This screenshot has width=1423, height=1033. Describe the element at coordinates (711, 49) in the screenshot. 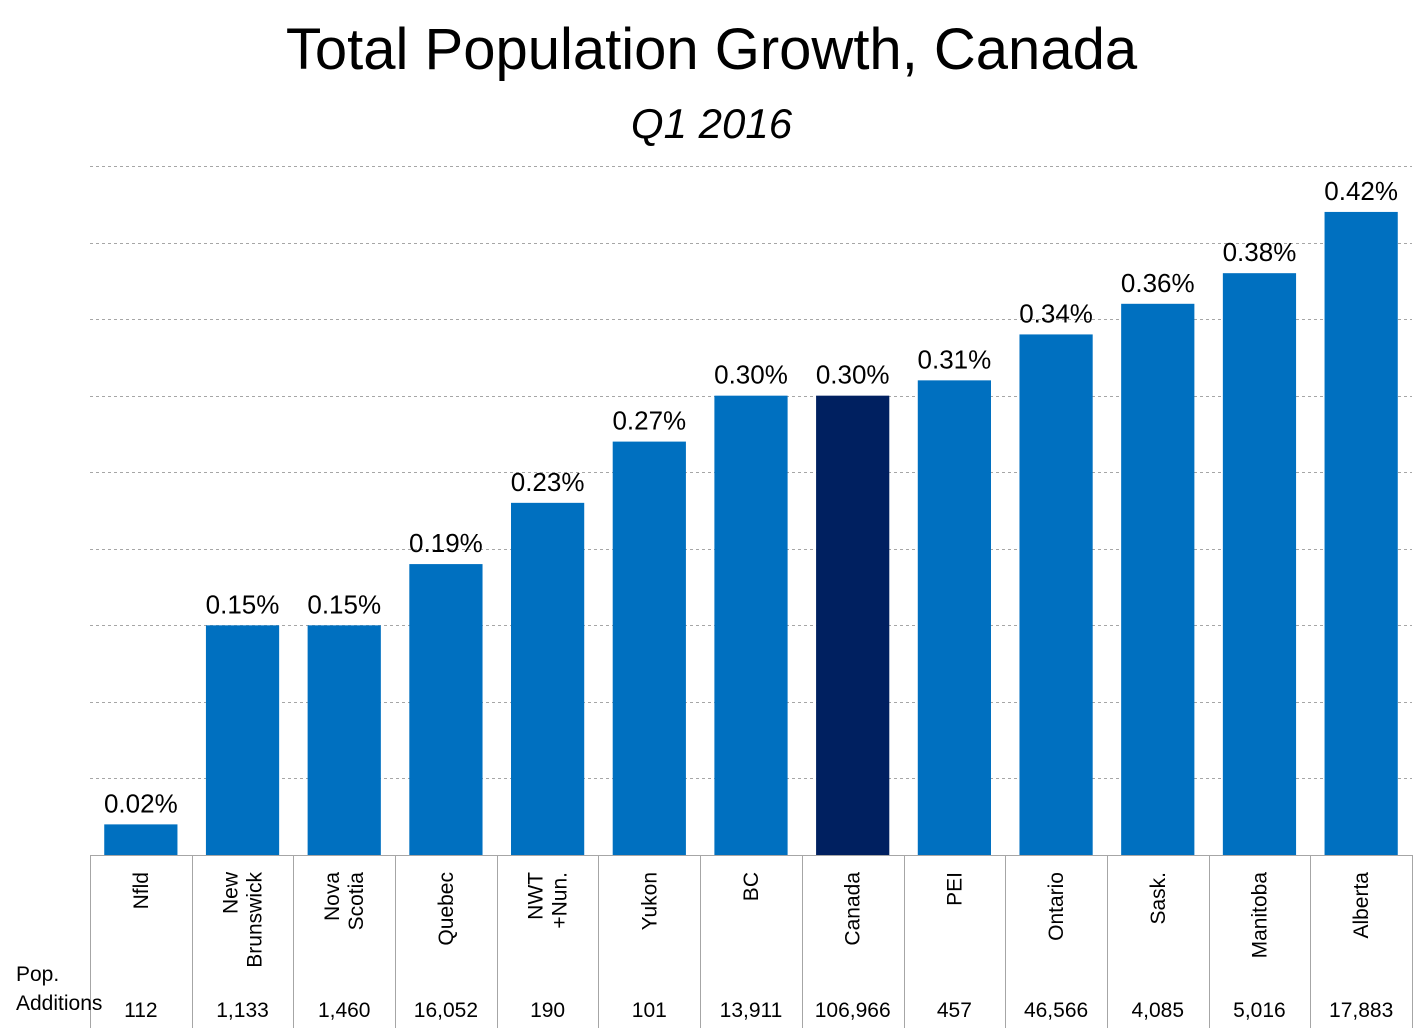

I see `chart-title: Total Population Growth, Canada` at that location.